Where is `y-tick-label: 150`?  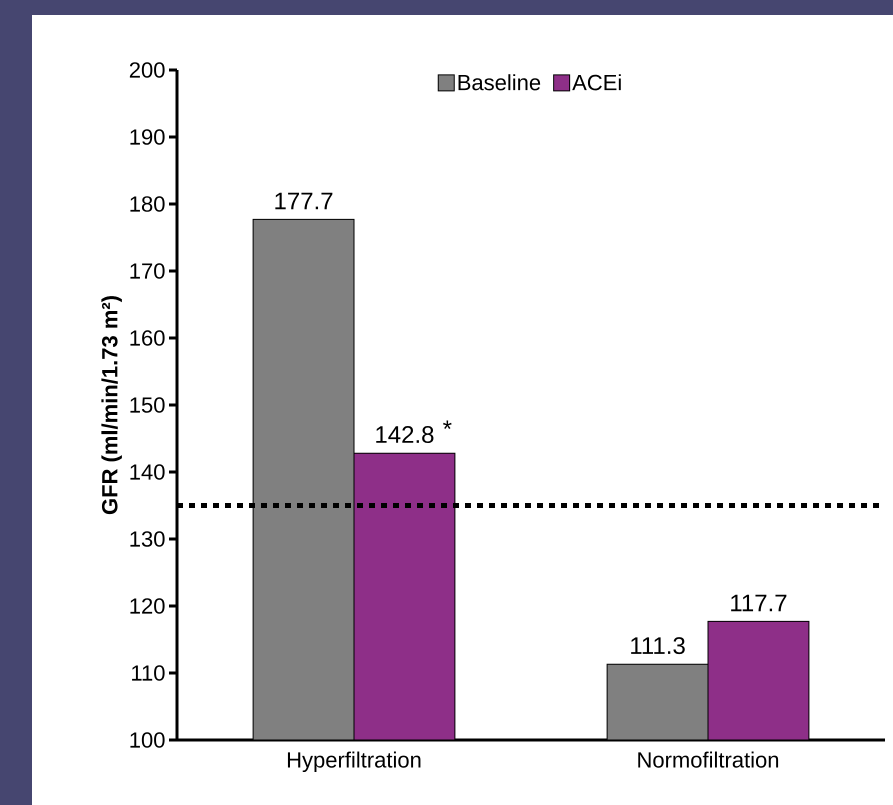 y-tick-label: 150 is located at coordinates (147, 405).